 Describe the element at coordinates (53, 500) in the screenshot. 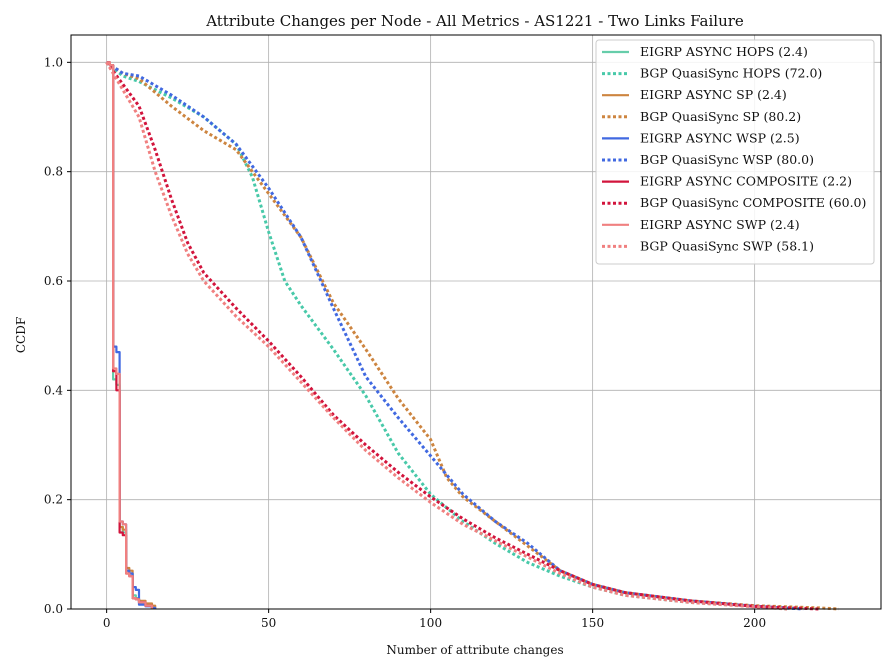

I see `y-tick-label: 0.2` at that location.